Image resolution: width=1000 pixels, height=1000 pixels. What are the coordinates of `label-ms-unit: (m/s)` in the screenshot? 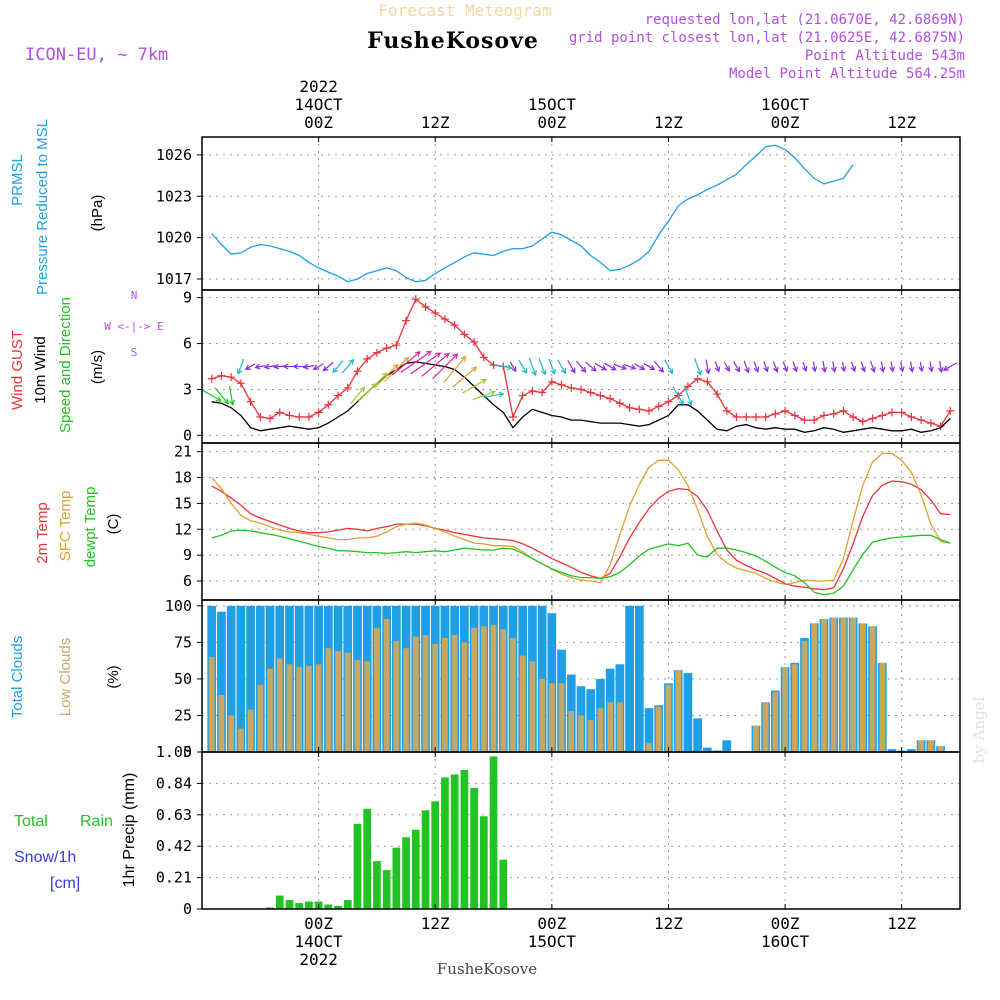 It's located at (97, 367).